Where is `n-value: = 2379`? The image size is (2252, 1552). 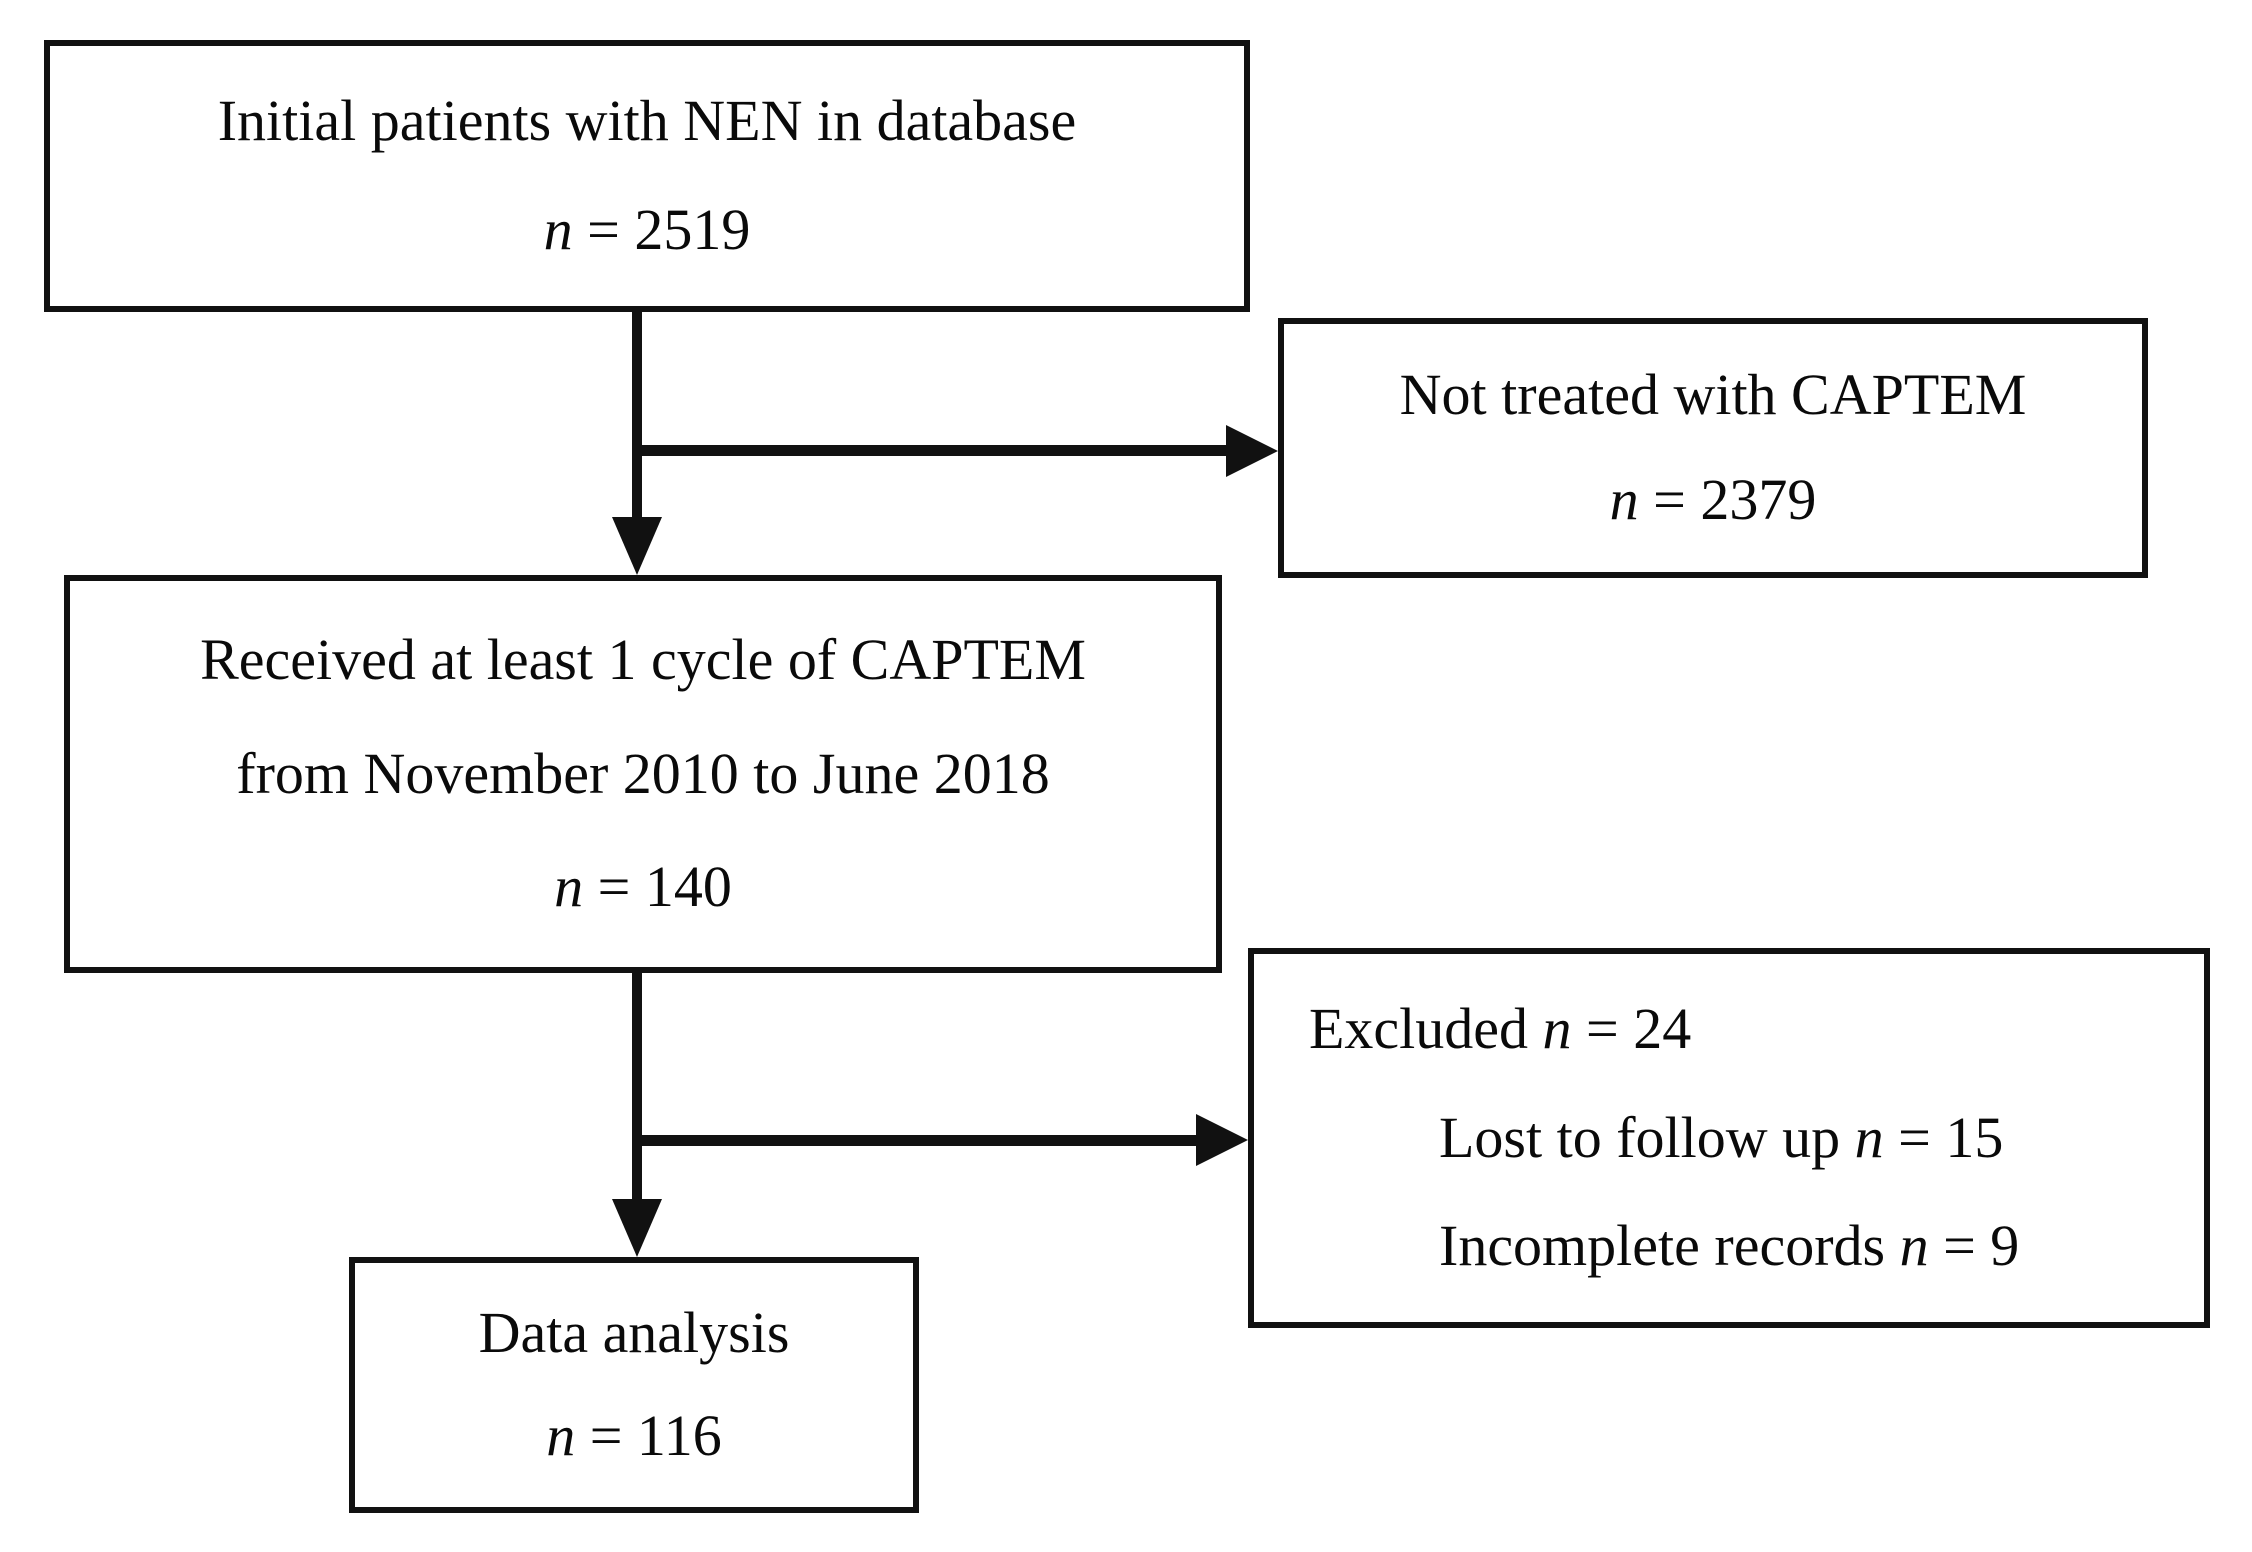
n-value: = 2379 is located at coordinates (1727, 500).